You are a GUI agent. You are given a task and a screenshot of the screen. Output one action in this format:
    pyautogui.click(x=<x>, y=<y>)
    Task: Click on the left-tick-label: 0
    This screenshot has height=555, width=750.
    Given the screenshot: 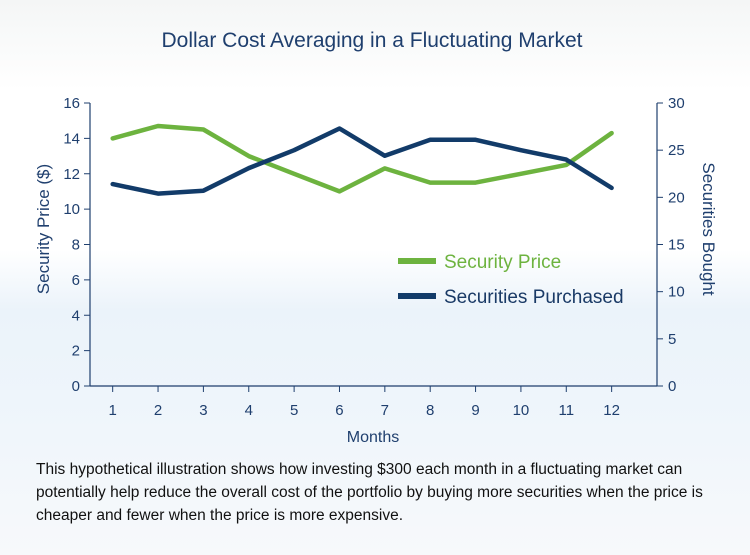 What is the action you would take?
    pyautogui.click(x=76, y=386)
    